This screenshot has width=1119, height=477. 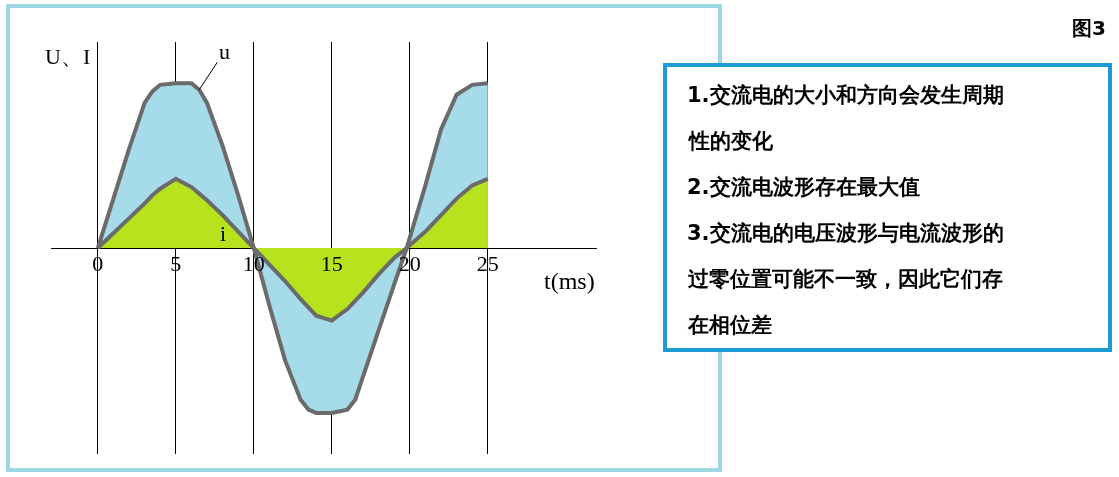 I want to click on x-axis-title: t(ms), so click(x=569, y=281).